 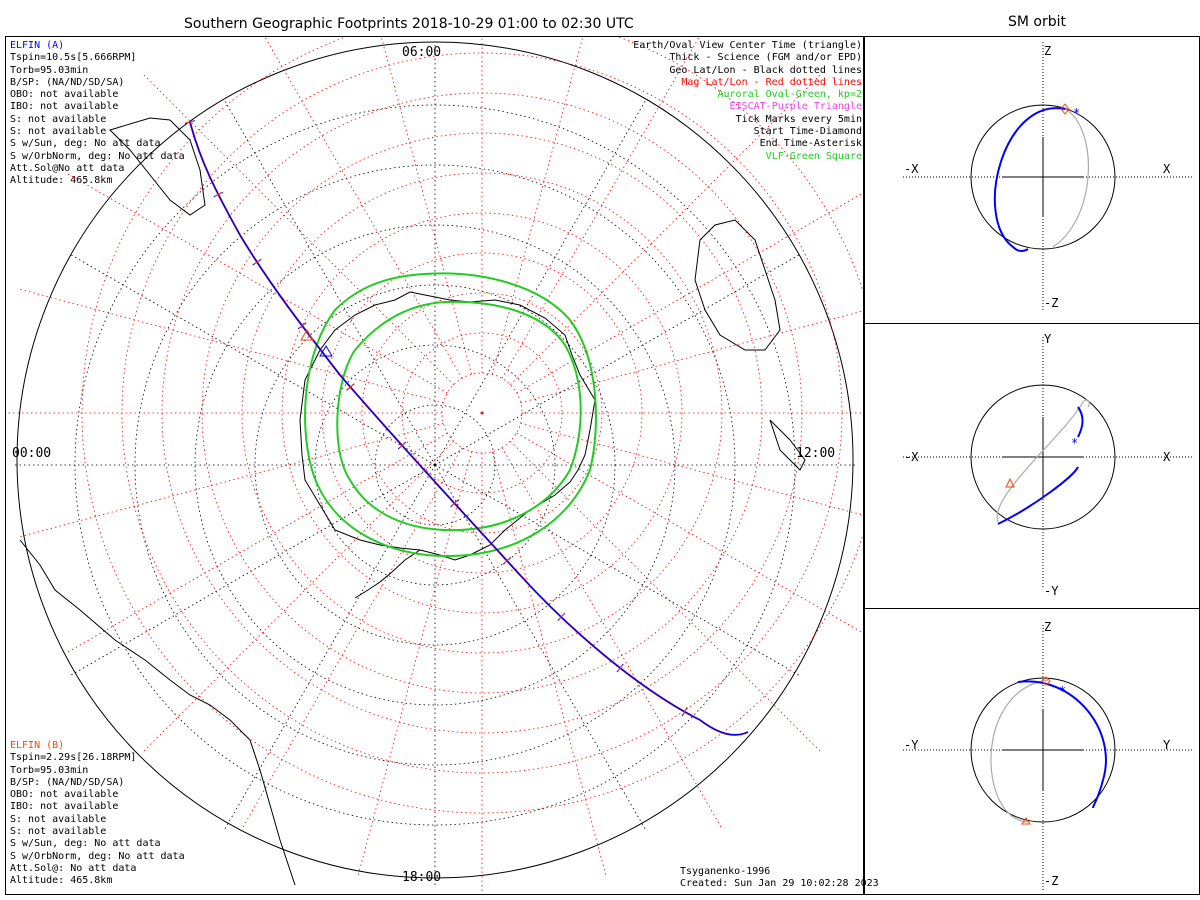 I want to click on legend-item: Start Time-Diamond, so click(x=807, y=132).